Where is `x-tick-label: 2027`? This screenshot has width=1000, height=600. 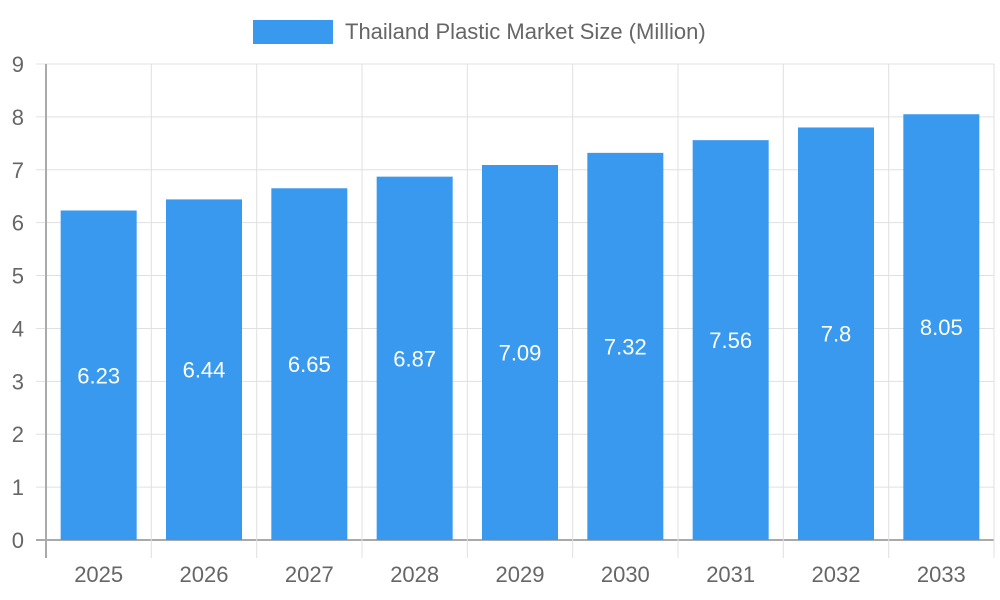 x-tick-label: 2027 is located at coordinates (309, 574).